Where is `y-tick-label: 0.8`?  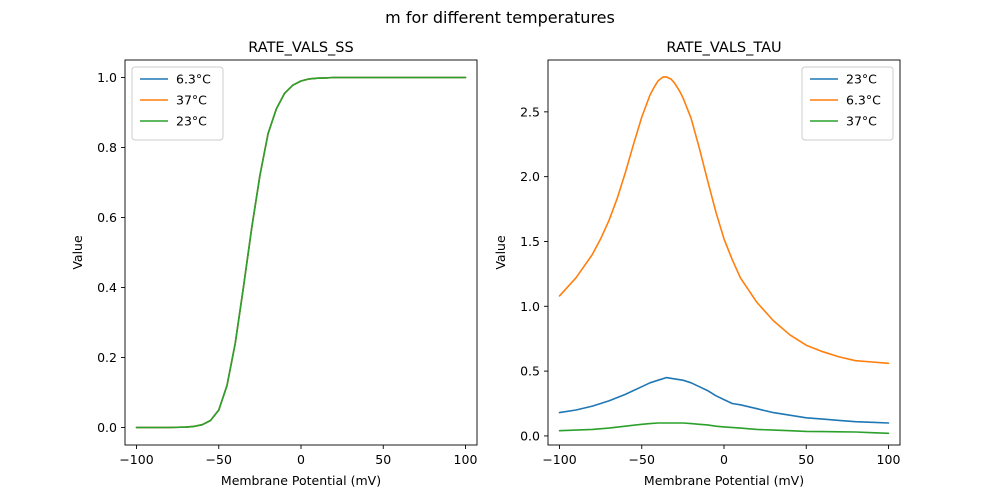 y-tick-label: 0.8 is located at coordinates (107, 147).